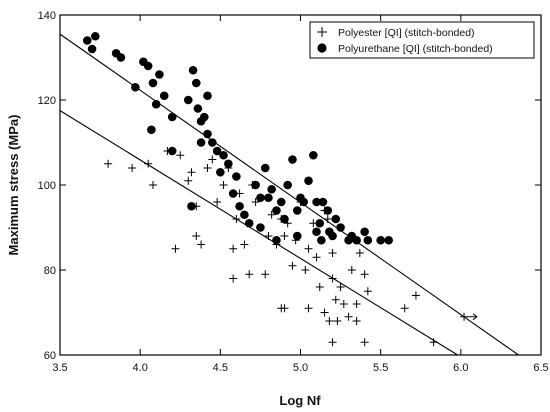 Image resolution: width=550 pixels, height=412 pixels. I want to click on x-tick-label: 5.5, so click(380, 368).